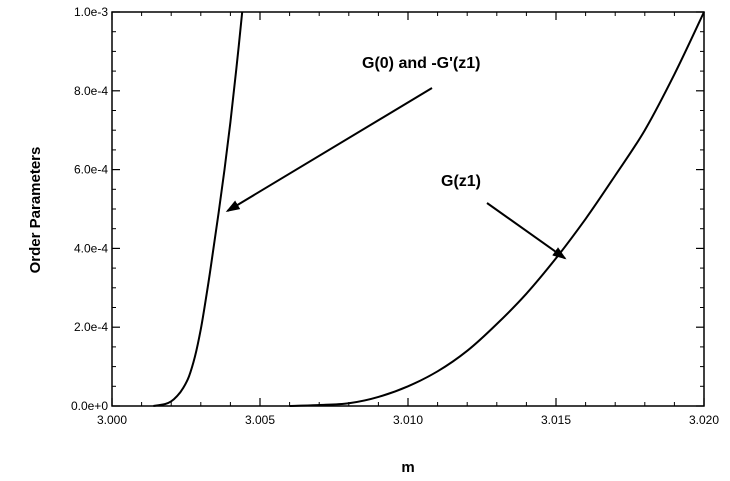 The image size is (730, 481). What do you see at coordinates (421, 63) in the screenshot?
I see `annotation-label-1: G(0) and -G'(z1)` at bounding box center [421, 63].